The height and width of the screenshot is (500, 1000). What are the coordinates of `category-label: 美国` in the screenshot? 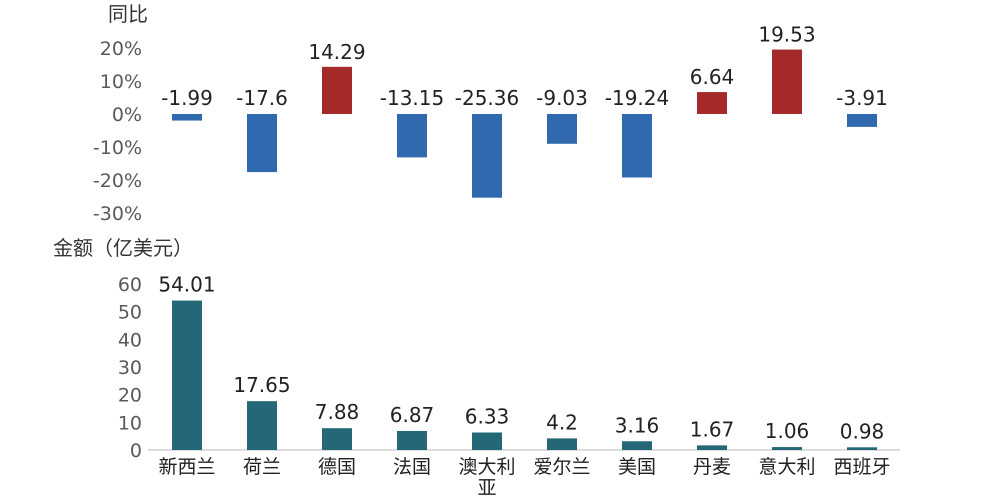 It's located at (637, 467).